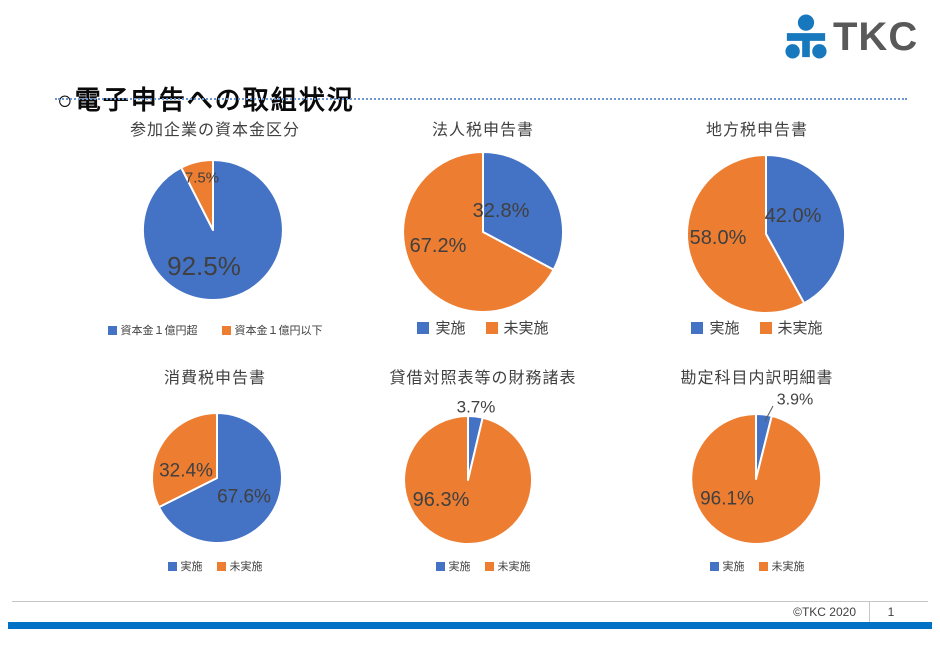 Image resolution: width=940 pixels, height=649 pixels. Describe the element at coordinates (481, 99) in the screenshot. I see `title-underline` at that location.